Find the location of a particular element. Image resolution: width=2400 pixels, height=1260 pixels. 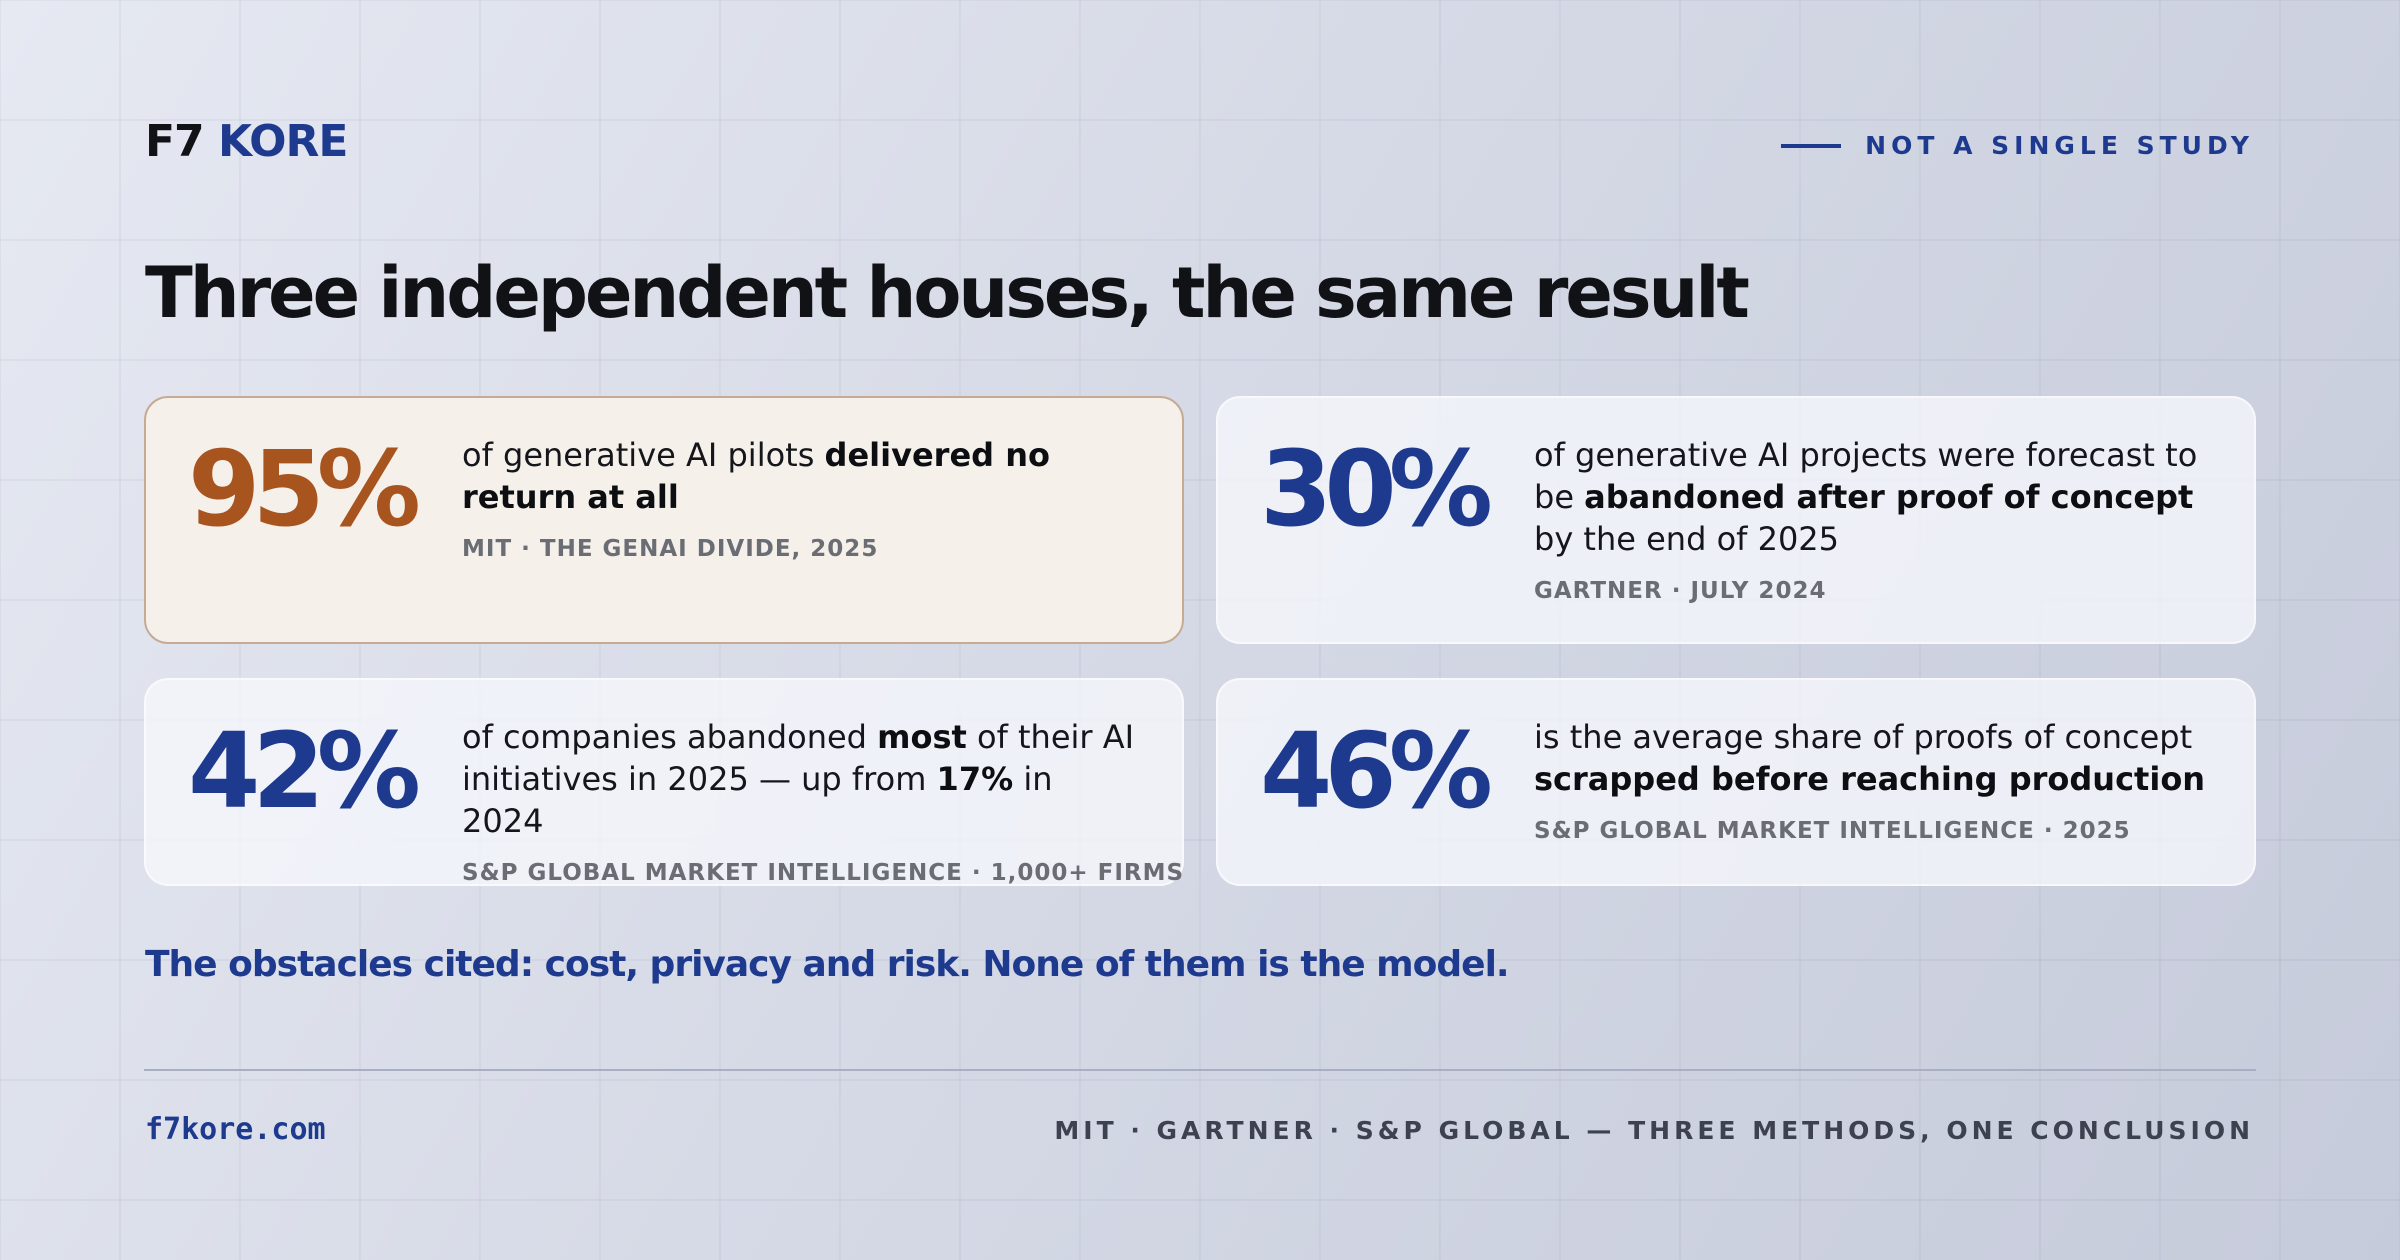

plain-text: of companies abandoned is located at coordinates (670, 737).